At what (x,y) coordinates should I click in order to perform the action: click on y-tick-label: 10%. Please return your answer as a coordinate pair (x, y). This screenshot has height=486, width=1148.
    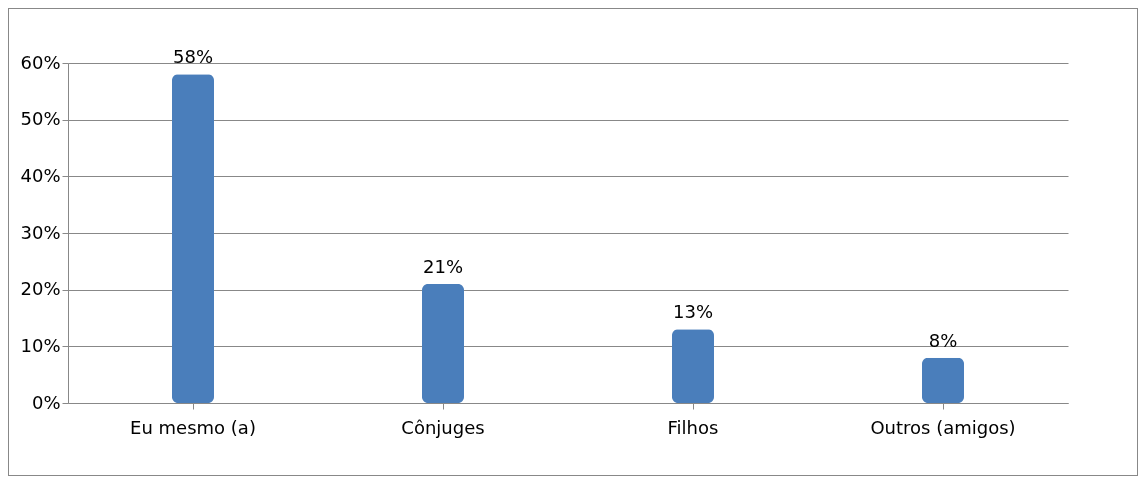
    Looking at the image, I should click on (40, 345).